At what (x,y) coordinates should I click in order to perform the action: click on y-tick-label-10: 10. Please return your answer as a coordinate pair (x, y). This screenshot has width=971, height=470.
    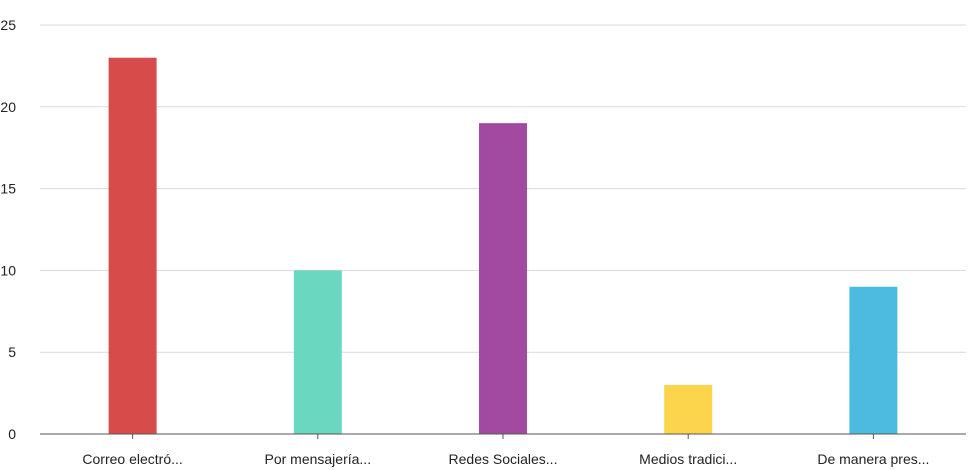
    Looking at the image, I should click on (8, 270).